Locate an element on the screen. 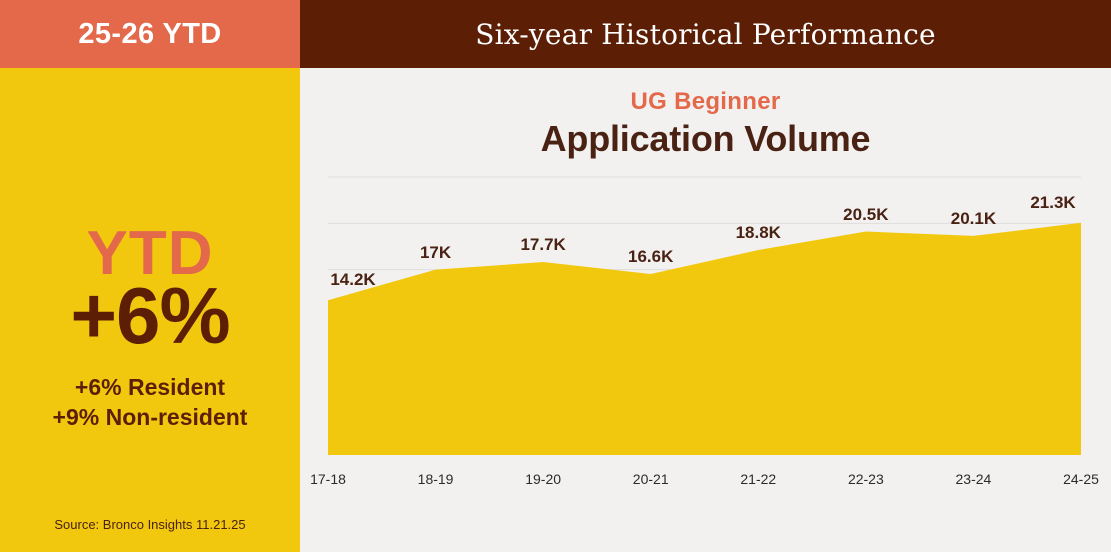 This screenshot has width=1111, height=552. header-left-label: 25-26 YTD is located at coordinates (150, 33).